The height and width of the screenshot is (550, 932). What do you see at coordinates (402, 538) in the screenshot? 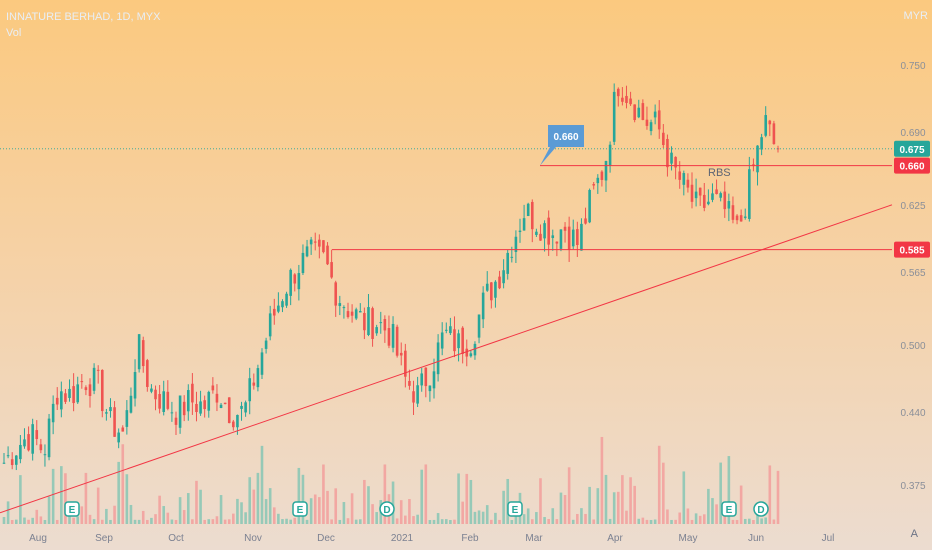
I see `x-tick-label: 2021` at bounding box center [402, 538].